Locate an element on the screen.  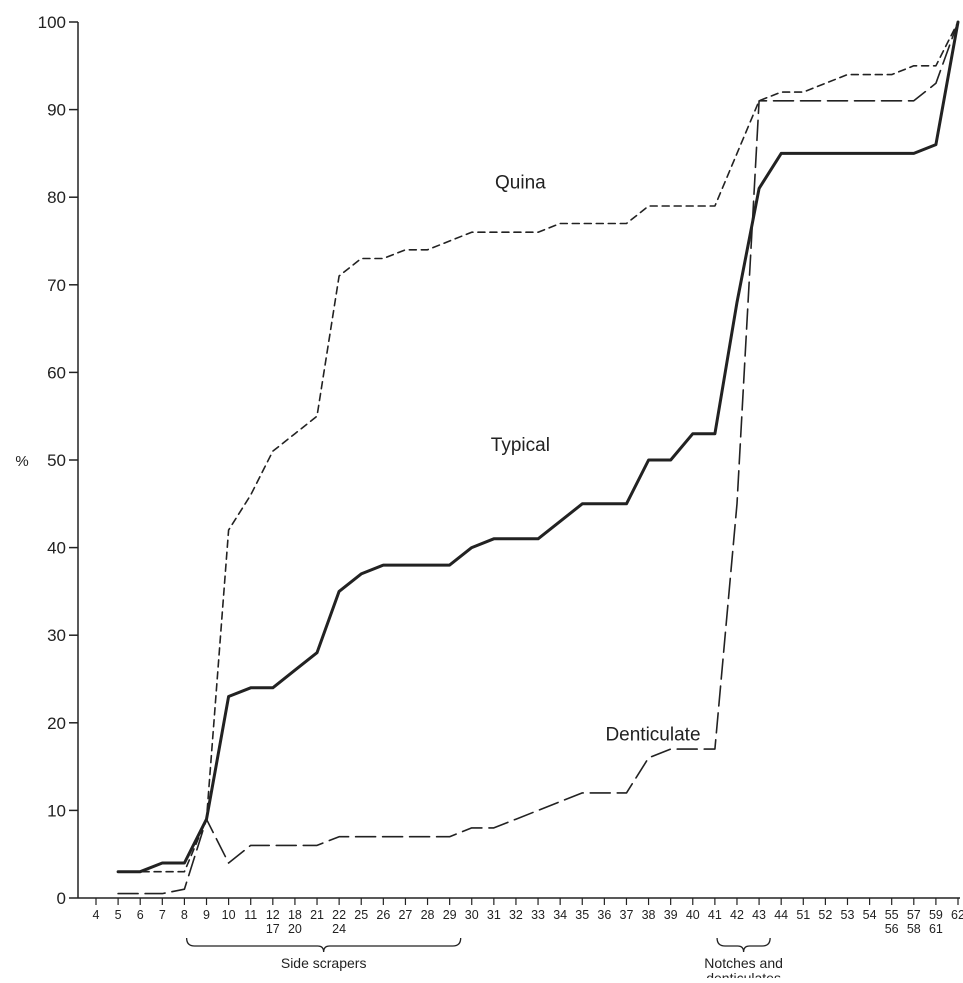
x-tick-label: 5 is located at coordinates (118, 915).